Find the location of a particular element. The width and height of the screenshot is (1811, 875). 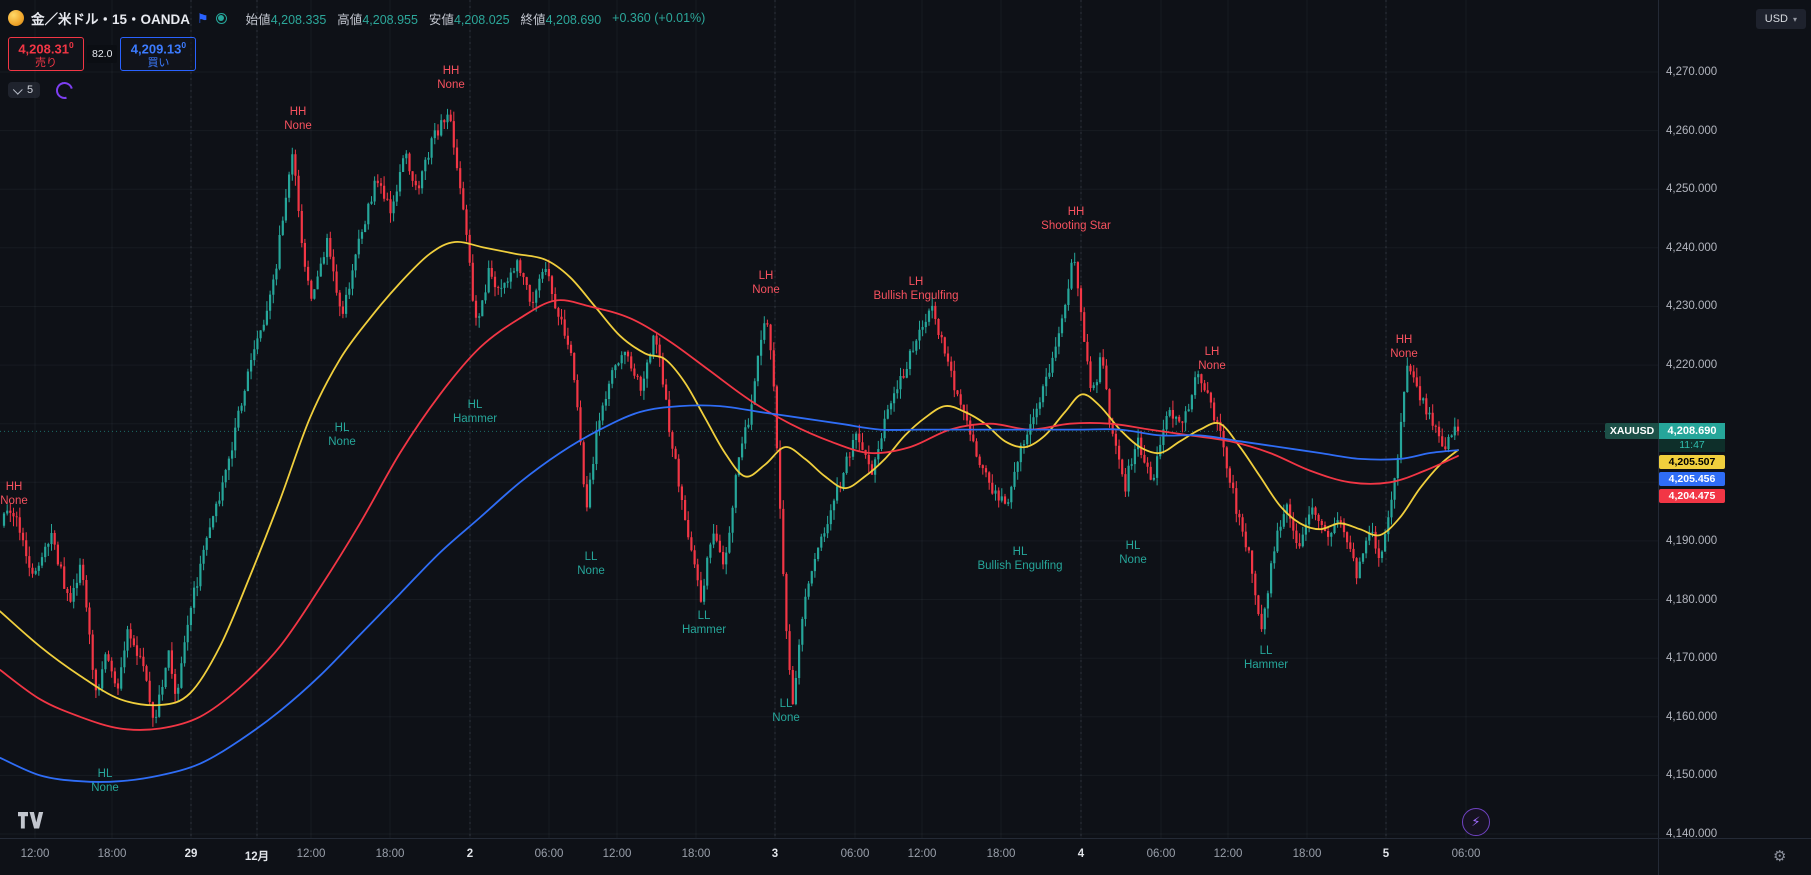

time-tick: 5 is located at coordinates (1386, 854).